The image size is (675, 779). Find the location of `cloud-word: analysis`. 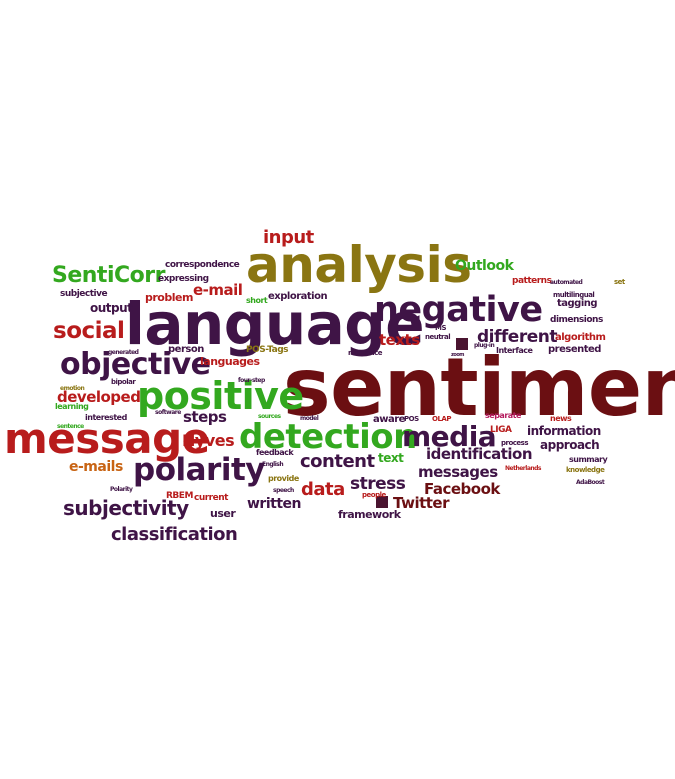

cloud-word: analysis is located at coordinates (359, 265).